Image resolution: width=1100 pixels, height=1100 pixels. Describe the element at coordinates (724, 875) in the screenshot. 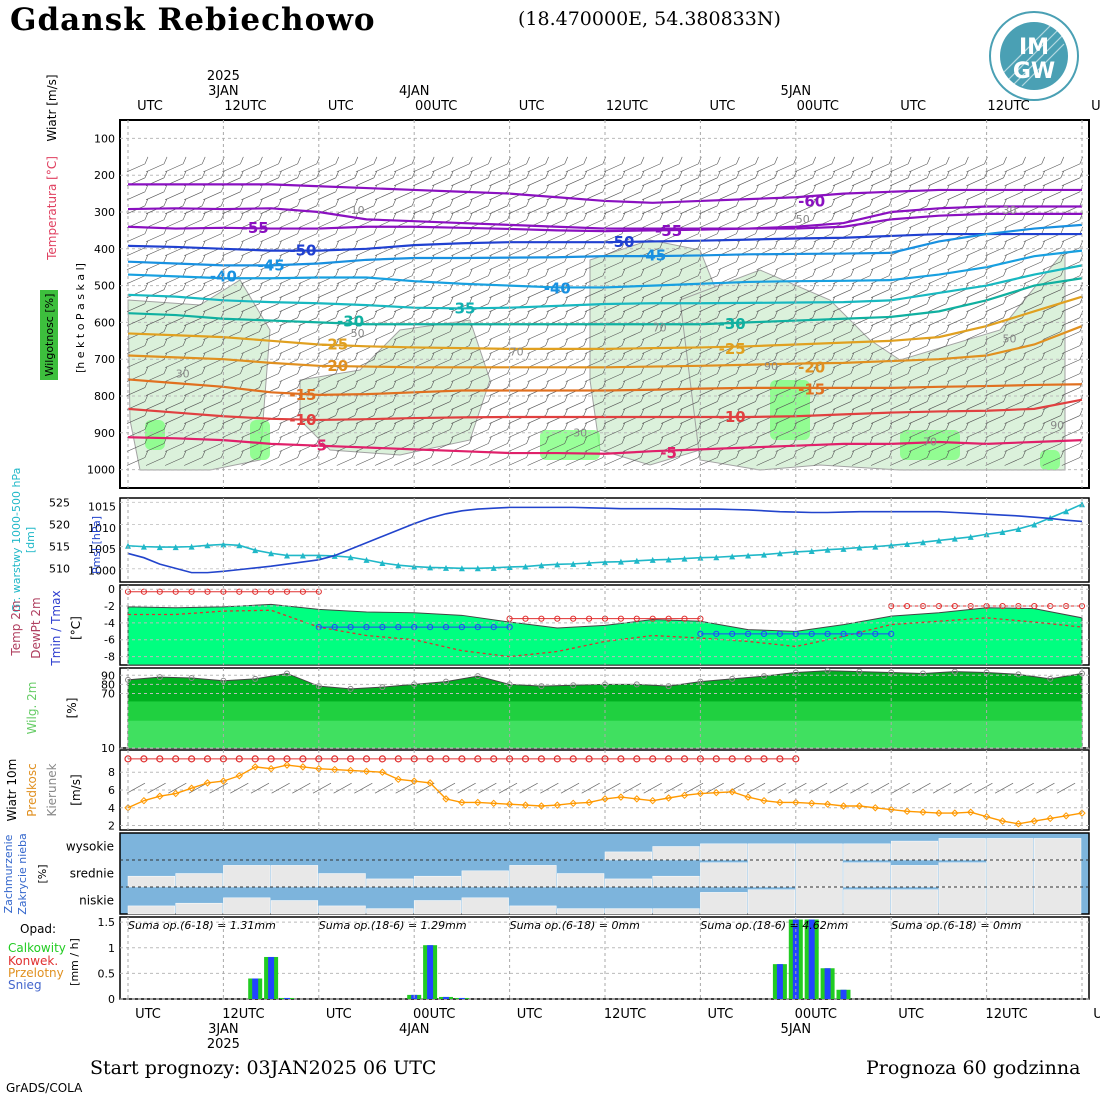

I see `cloud-cover-srednie` at that location.